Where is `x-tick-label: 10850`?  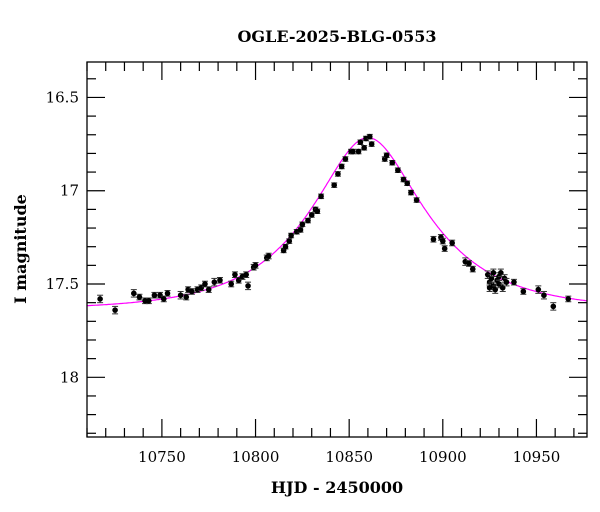
x-tick-label: 10850 is located at coordinates (349, 457).